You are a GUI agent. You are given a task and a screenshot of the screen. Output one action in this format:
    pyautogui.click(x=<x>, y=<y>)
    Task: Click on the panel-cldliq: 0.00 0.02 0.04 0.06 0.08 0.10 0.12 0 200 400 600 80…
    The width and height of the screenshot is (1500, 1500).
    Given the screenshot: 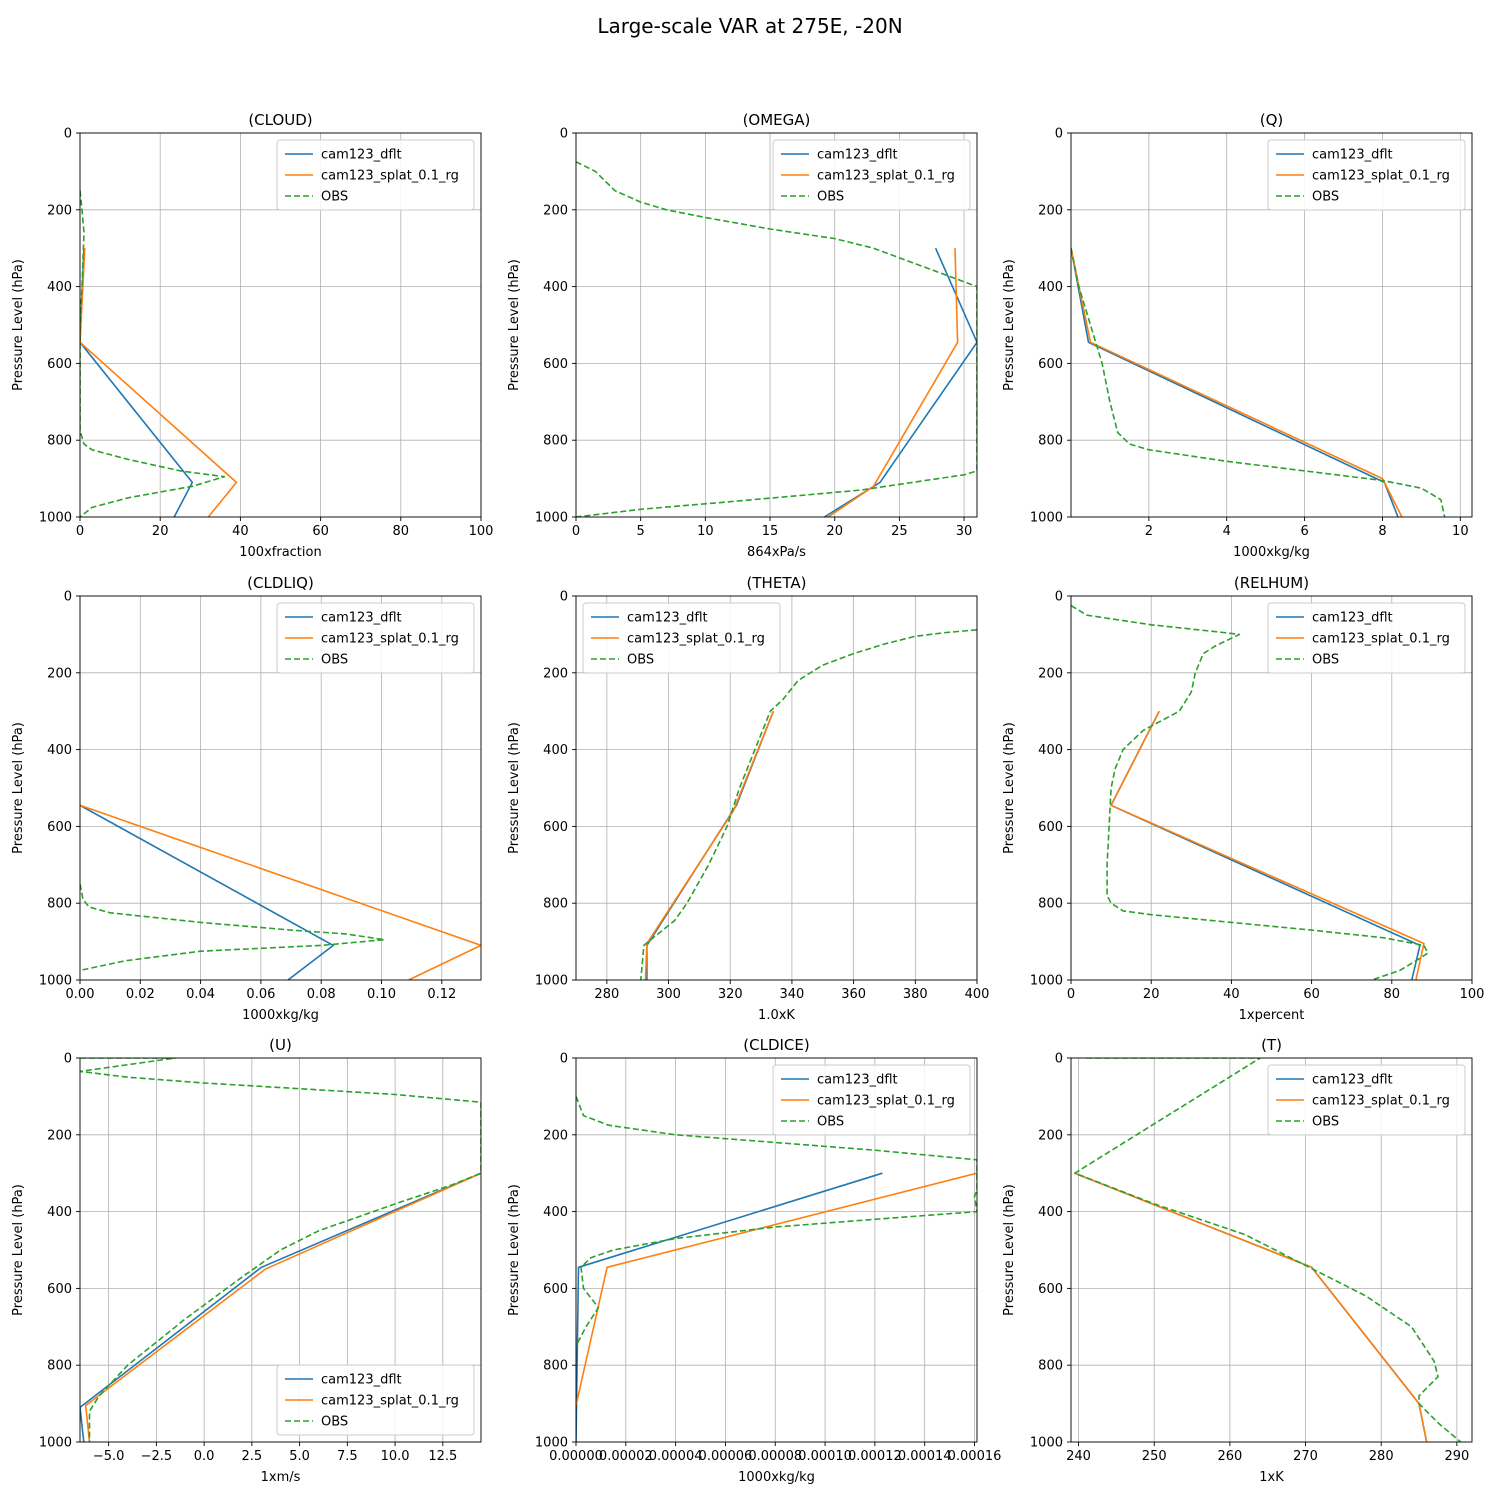 What is the action you would take?
    pyautogui.click(x=246, y=798)
    